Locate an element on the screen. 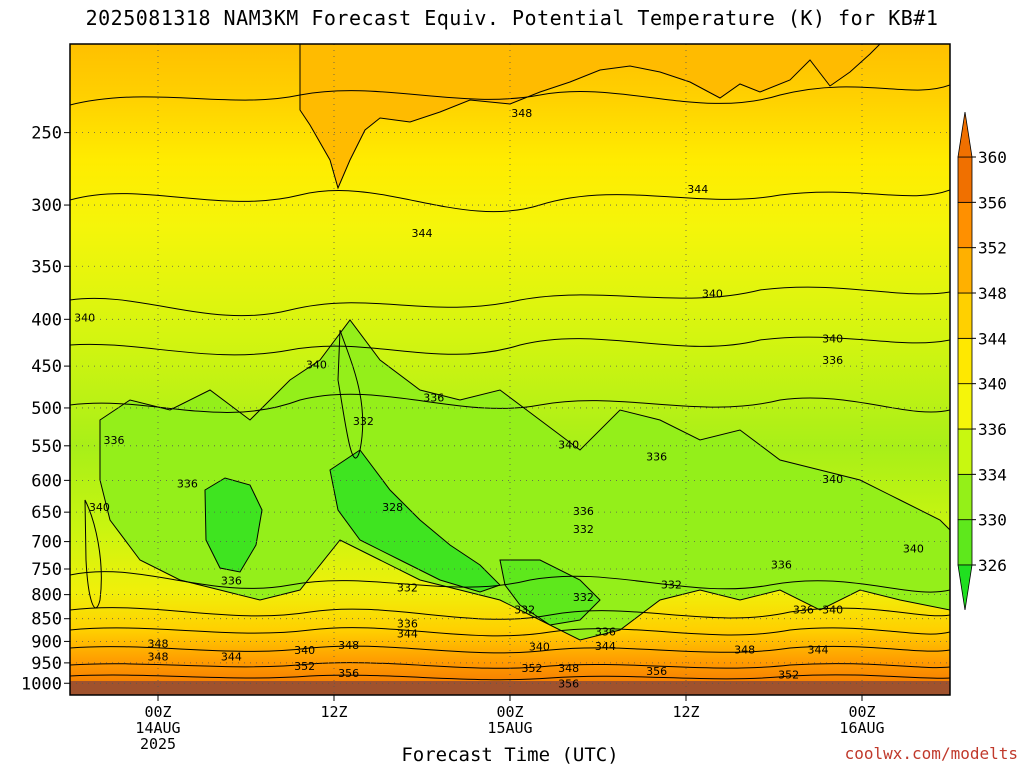  y-tick-label: 400 is located at coordinates (46, 320).